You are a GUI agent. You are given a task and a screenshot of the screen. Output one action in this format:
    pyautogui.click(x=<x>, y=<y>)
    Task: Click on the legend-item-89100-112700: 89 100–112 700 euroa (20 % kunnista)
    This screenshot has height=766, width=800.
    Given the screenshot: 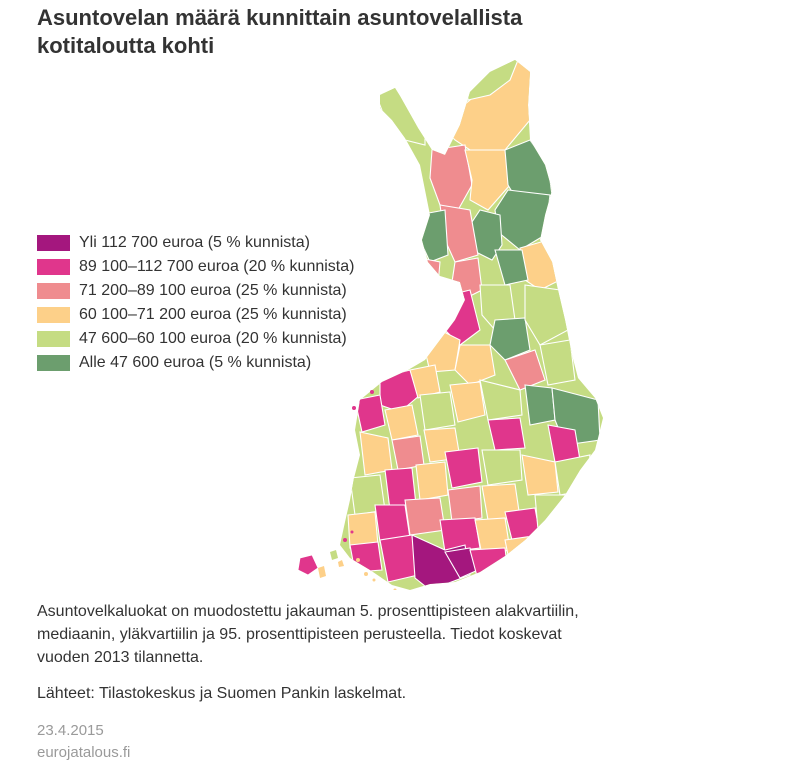 What is the action you would take?
    pyautogui.click(x=195, y=267)
    